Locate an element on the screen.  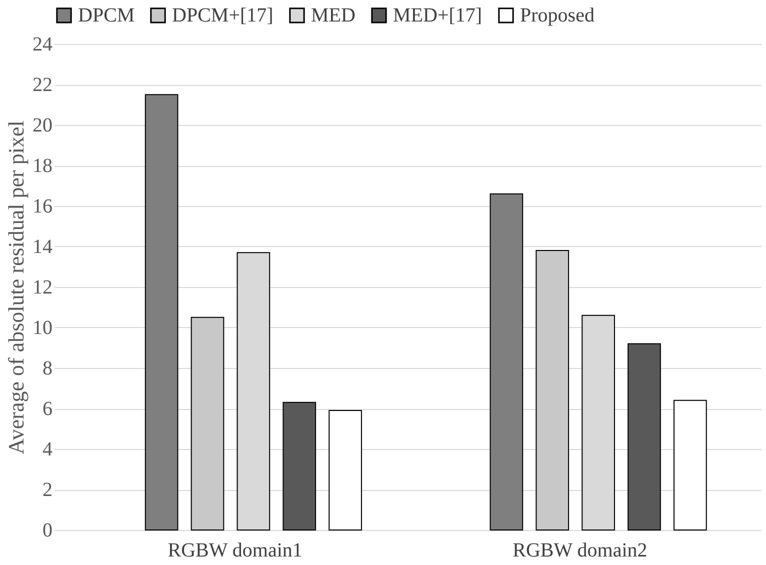
y-tick-label: 2 is located at coordinates (47, 490).